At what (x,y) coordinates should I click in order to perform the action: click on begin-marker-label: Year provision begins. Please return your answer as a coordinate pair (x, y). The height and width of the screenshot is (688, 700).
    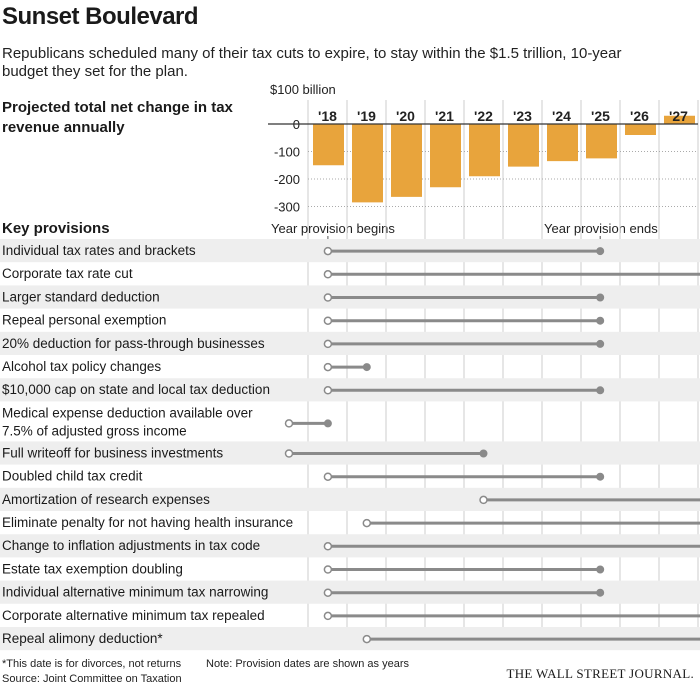
    Looking at the image, I should click on (333, 228).